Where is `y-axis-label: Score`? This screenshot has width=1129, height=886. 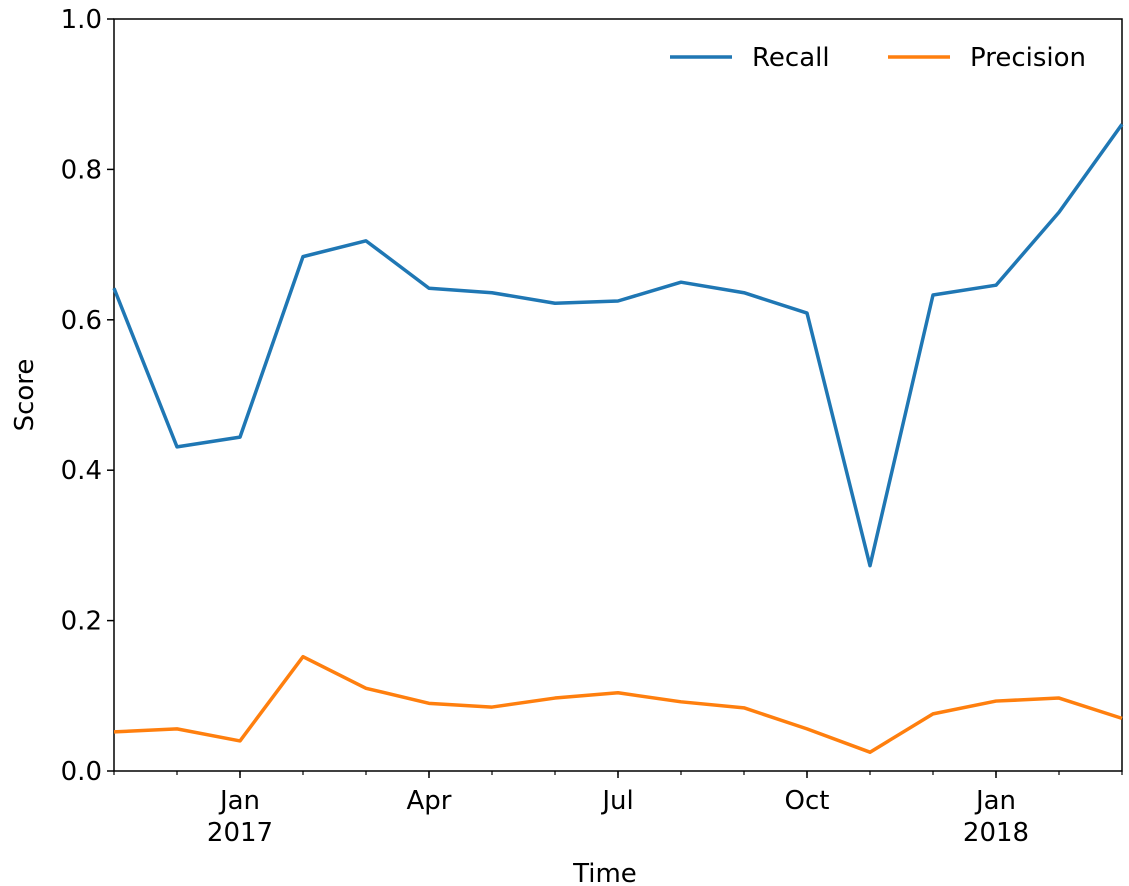
y-axis-label: Score is located at coordinates (25, 395).